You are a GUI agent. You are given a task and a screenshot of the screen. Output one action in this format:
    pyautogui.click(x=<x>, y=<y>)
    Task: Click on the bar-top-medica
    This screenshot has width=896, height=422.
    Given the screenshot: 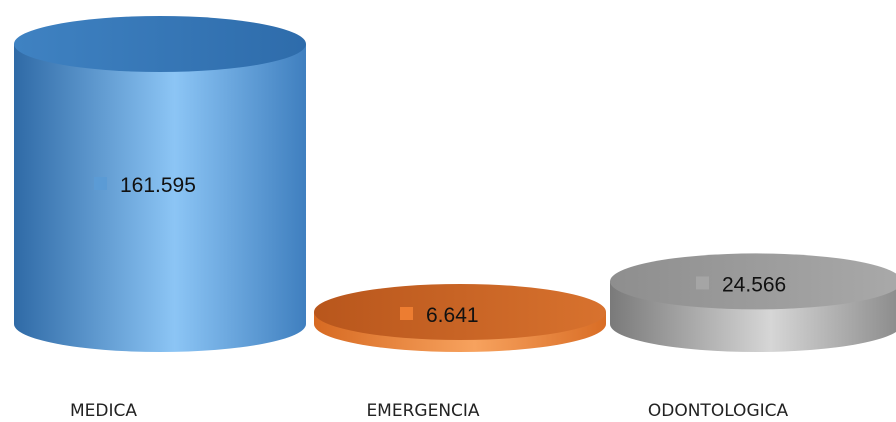 What is the action you would take?
    pyautogui.click(x=160, y=44)
    